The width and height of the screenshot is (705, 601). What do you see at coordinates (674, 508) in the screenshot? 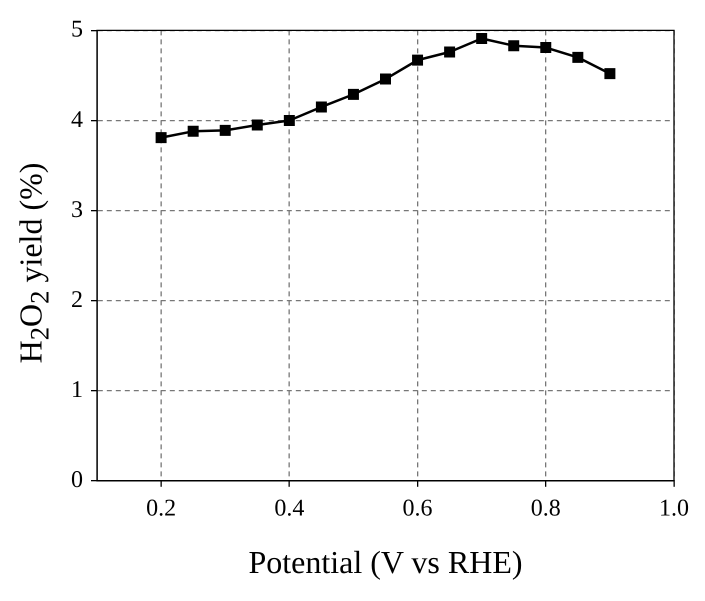
I see `x-tick-label: 1.0` at bounding box center [674, 508].